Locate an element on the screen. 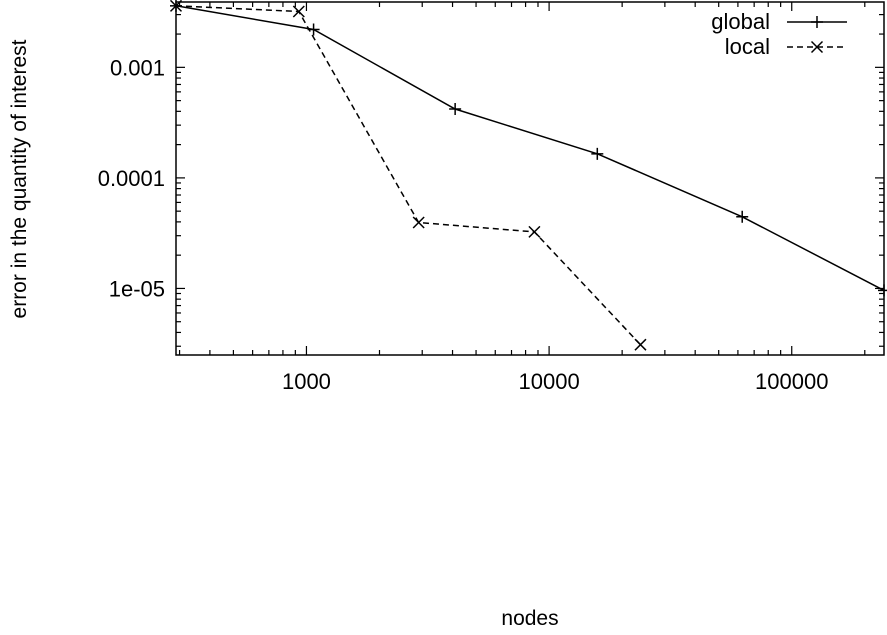  legend-label: global is located at coordinates (740, 21).